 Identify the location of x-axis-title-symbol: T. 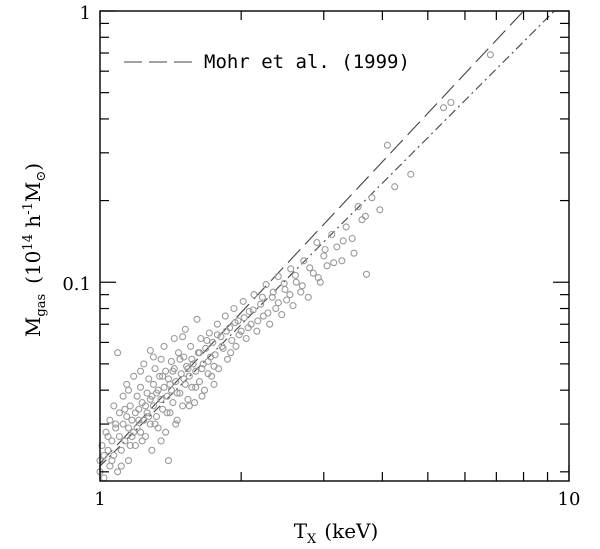
(301, 531).